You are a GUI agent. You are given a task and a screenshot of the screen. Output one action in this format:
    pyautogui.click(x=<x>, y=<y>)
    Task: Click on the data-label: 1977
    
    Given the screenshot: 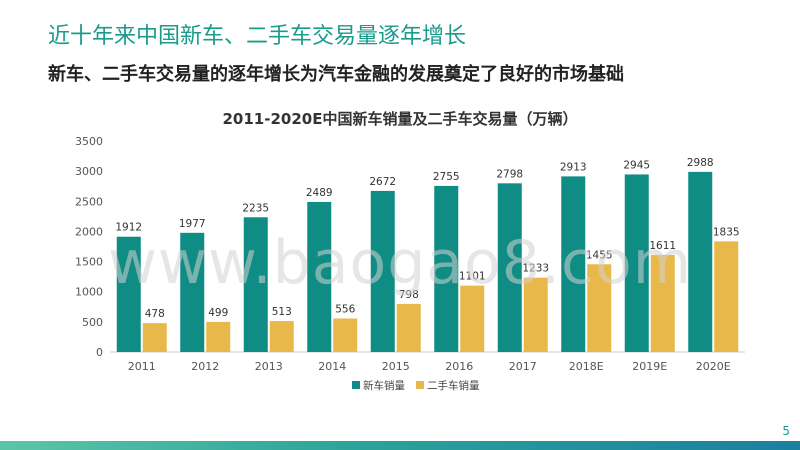 What is the action you would take?
    pyautogui.click(x=192, y=224)
    